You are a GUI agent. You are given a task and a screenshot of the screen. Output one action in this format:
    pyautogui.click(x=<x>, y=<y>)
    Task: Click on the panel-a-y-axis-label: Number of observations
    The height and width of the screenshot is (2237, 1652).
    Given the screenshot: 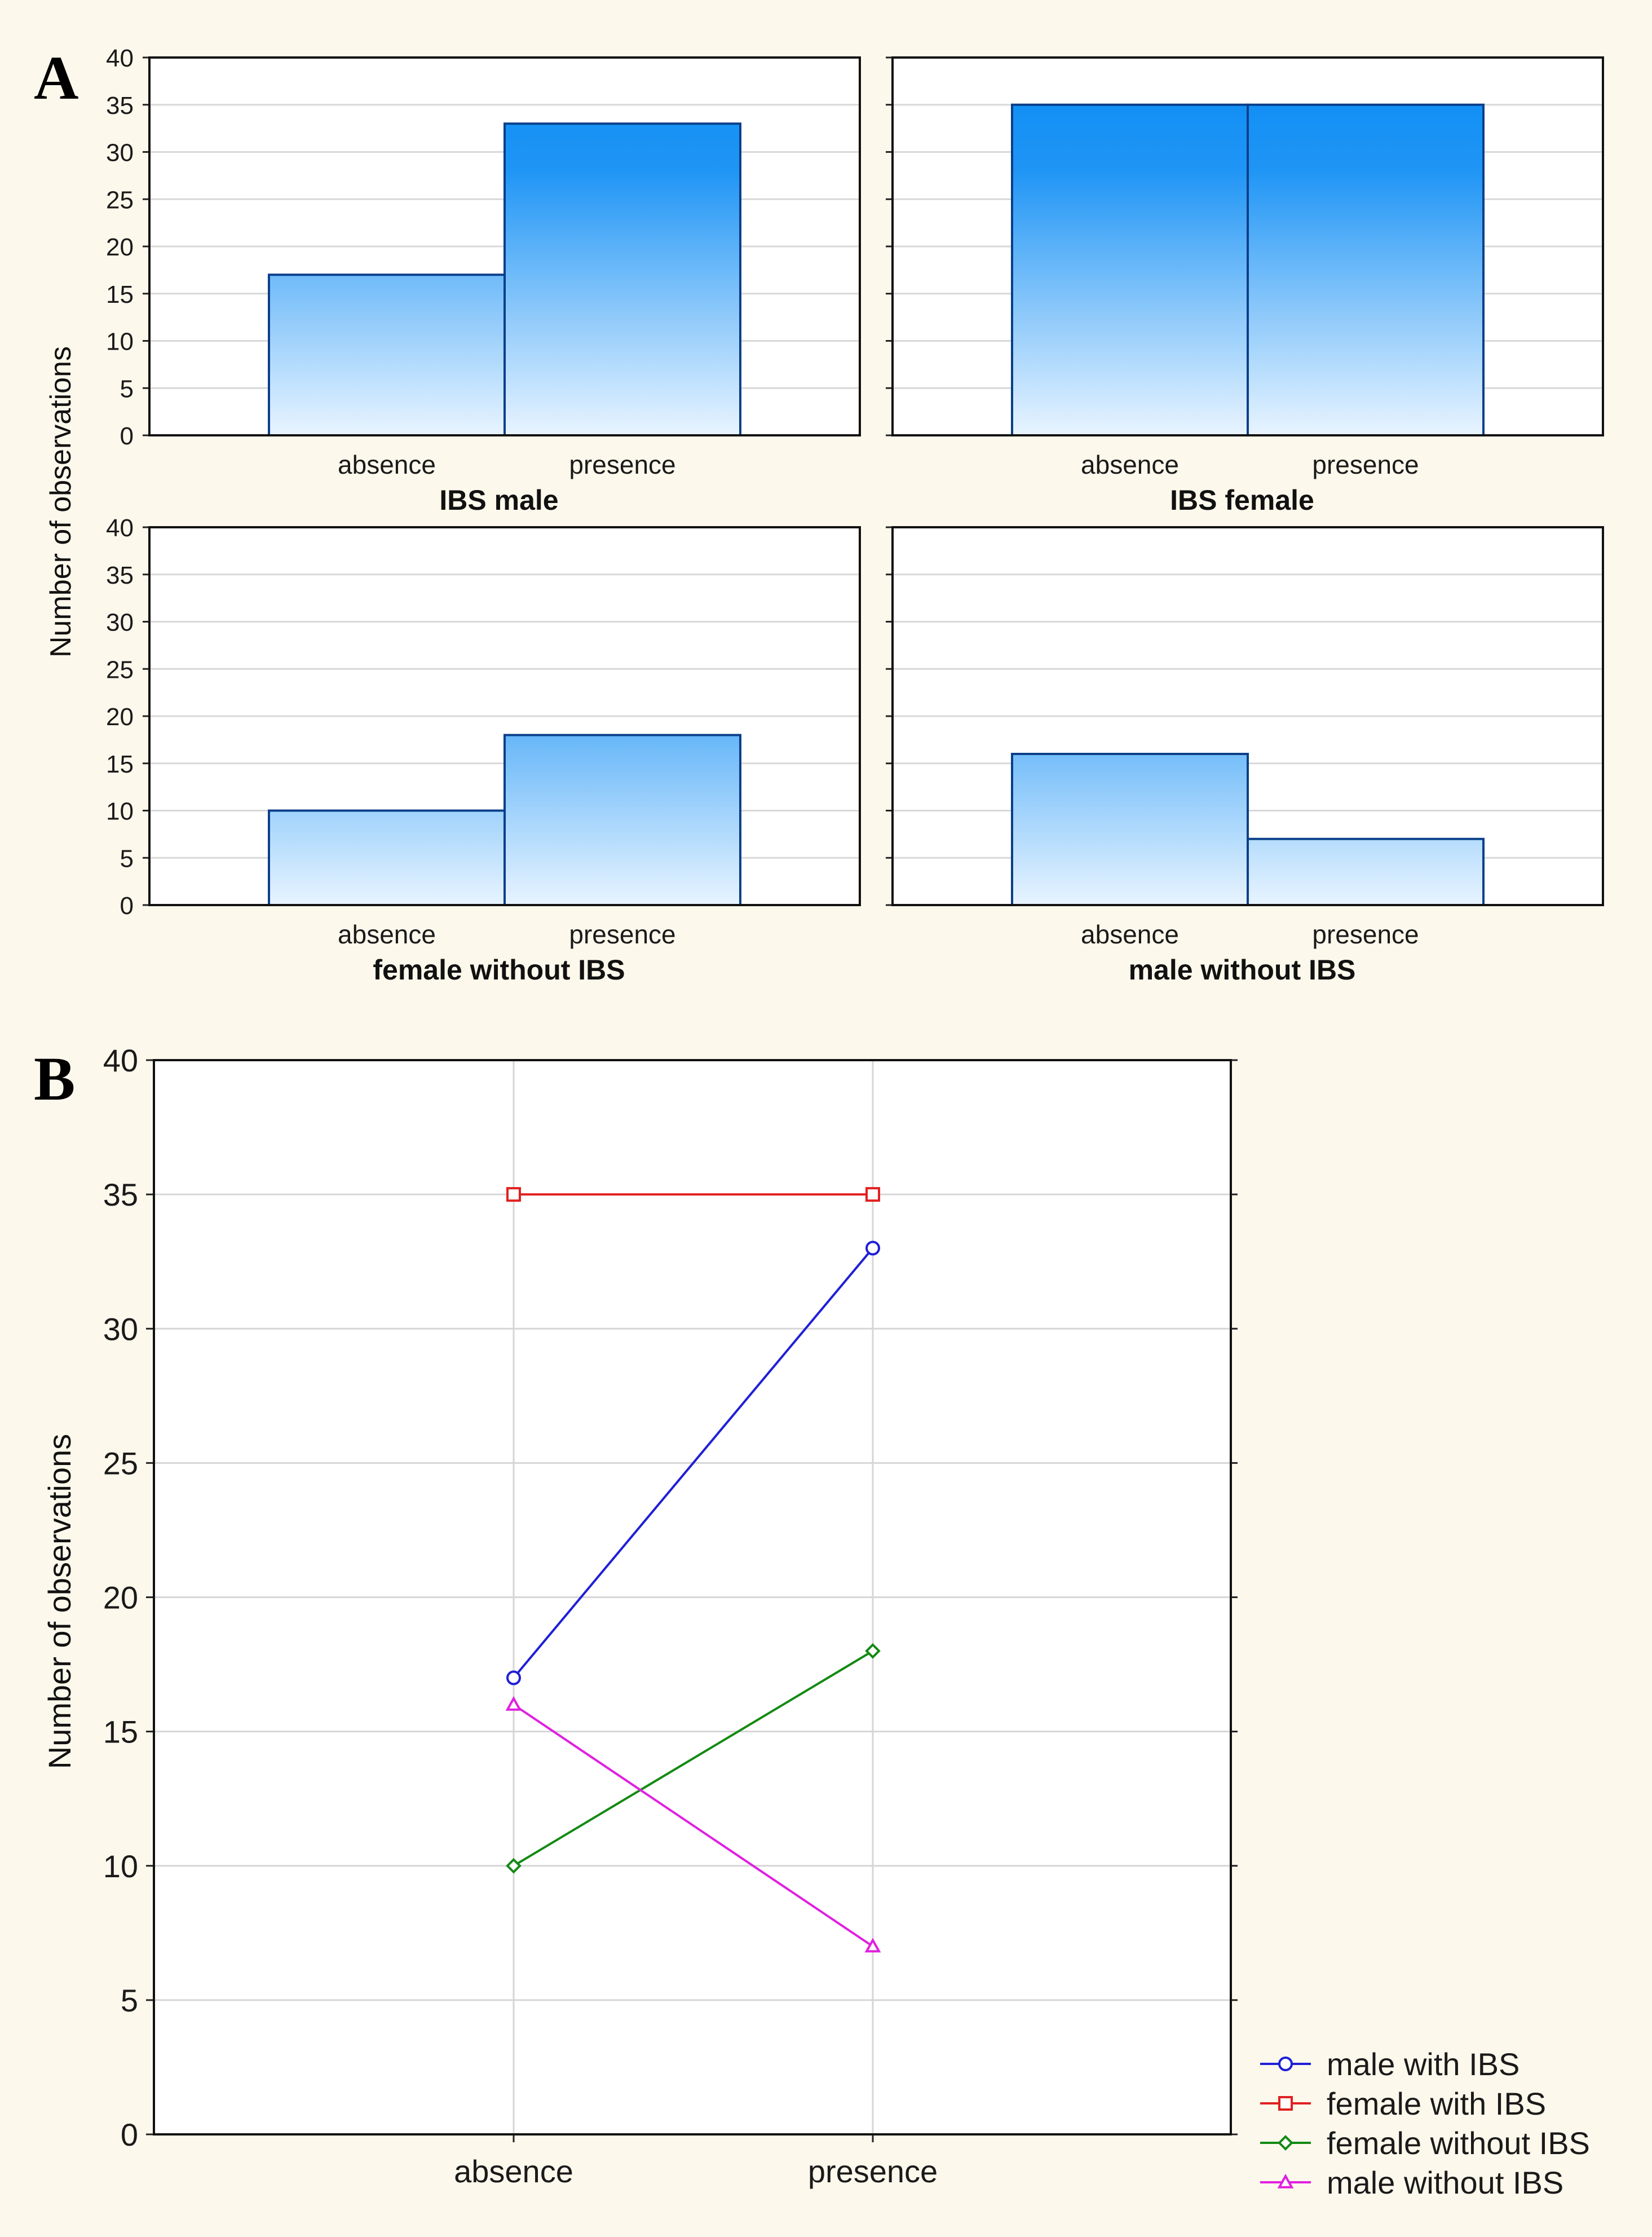 What is the action you would take?
    pyautogui.click(x=61, y=502)
    